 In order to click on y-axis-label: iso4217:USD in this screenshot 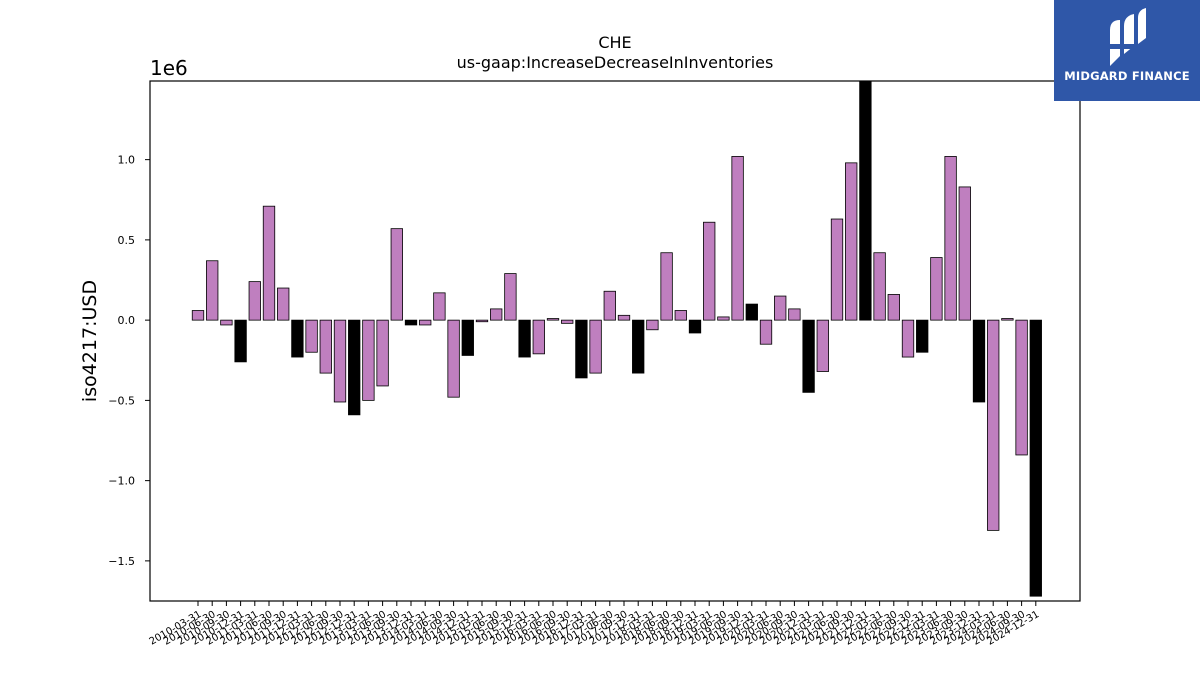, I will do `click(90, 341)`.